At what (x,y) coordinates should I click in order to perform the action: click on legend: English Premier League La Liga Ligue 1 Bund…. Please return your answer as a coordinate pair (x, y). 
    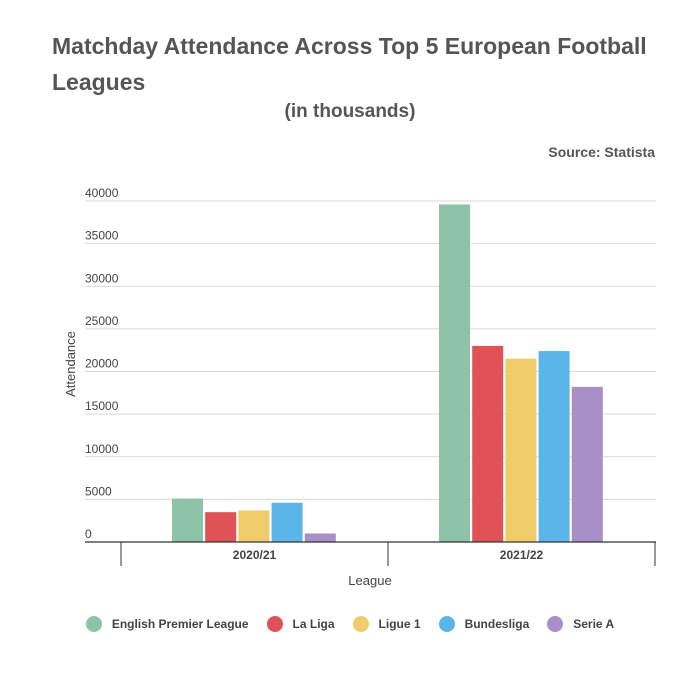
    Looking at the image, I should click on (350, 624).